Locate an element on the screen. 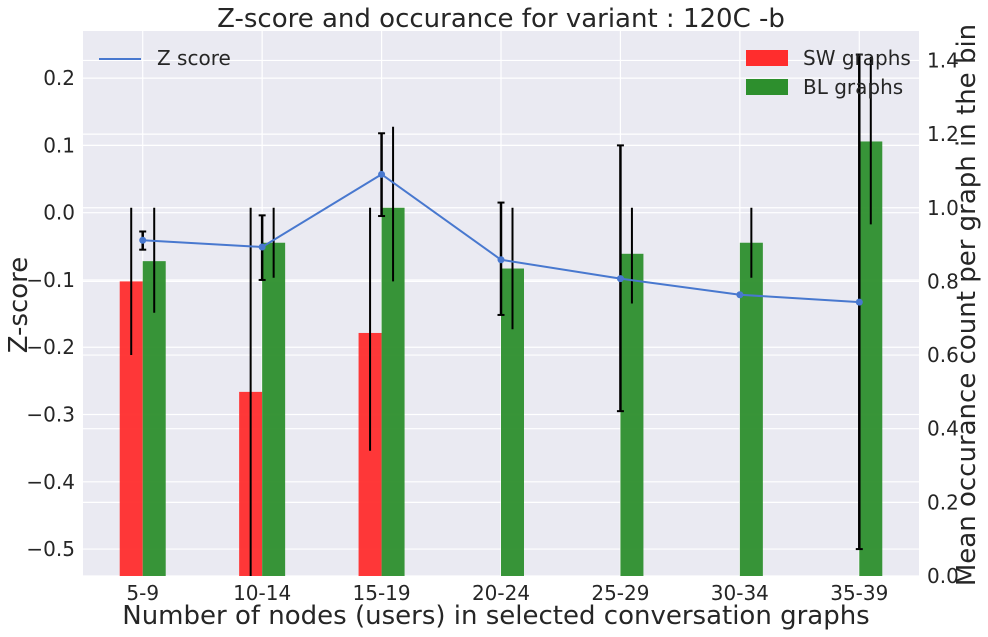 Image resolution: width=988 pixels, height=637 pixels. right-tick-label: 1.4 is located at coordinates (943, 60).